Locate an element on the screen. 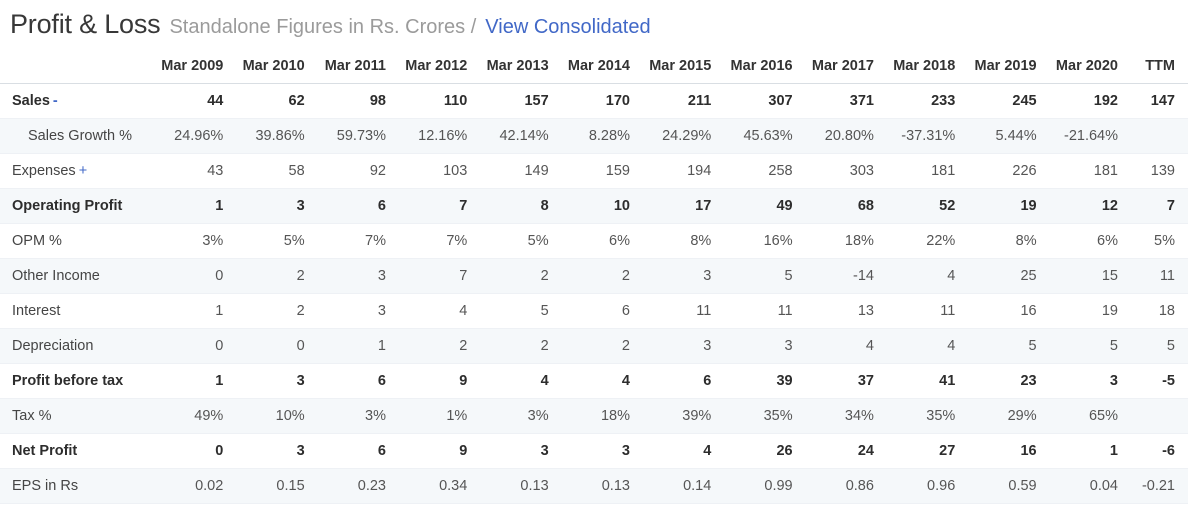 This screenshot has height=522, width=1188. row-label-text: Net Profit is located at coordinates (45, 451).